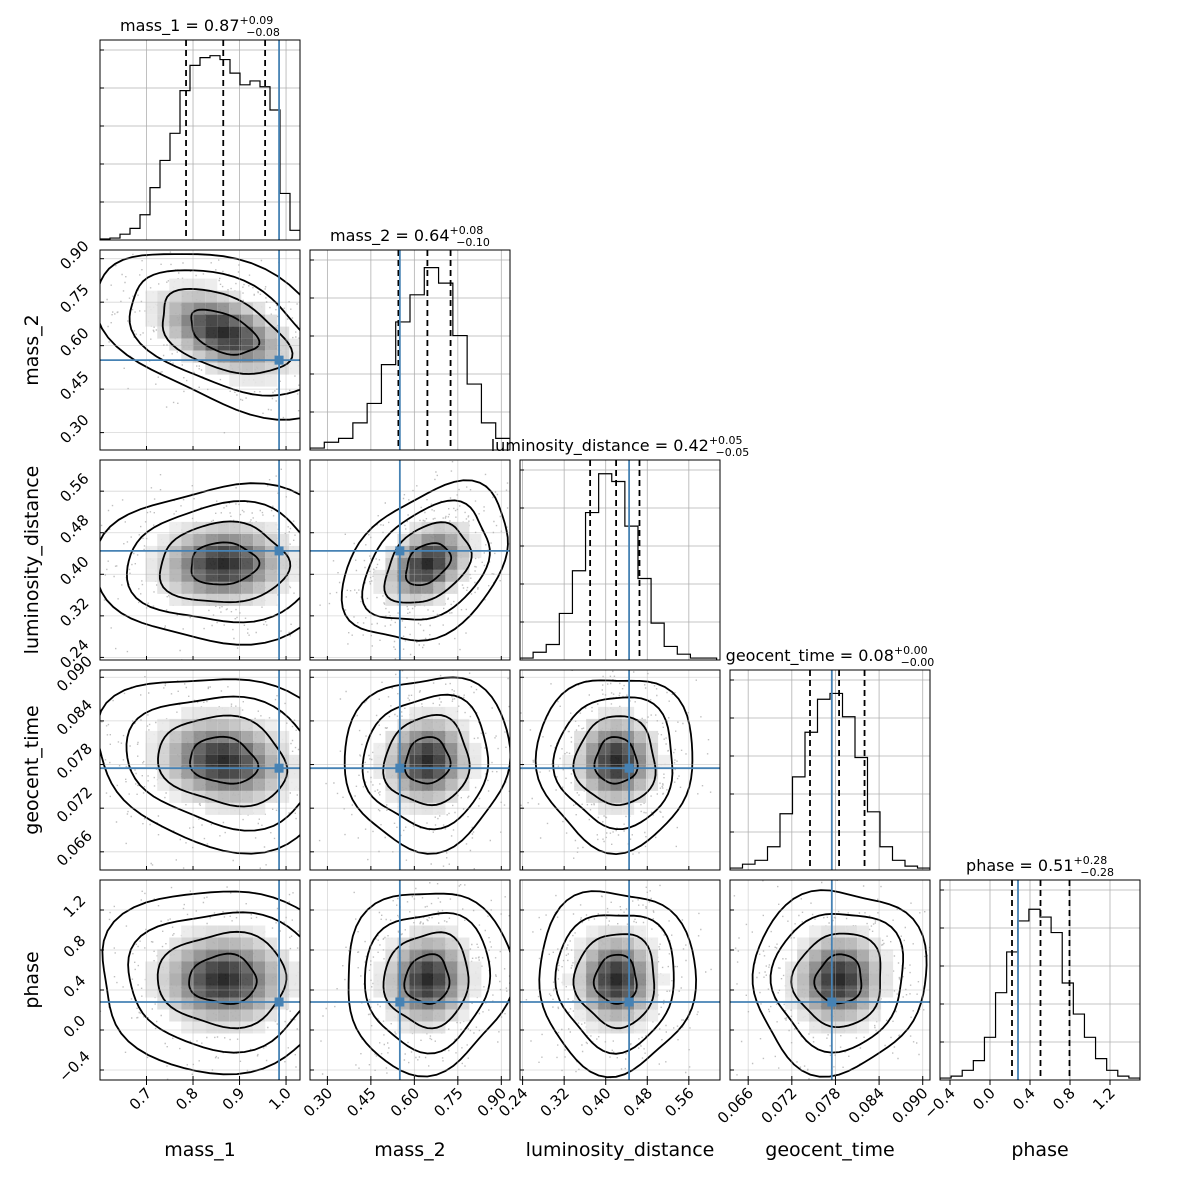  What do you see at coordinates (1056, 865) in the screenshot?
I see `title-median: 0.51` at bounding box center [1056, 865].